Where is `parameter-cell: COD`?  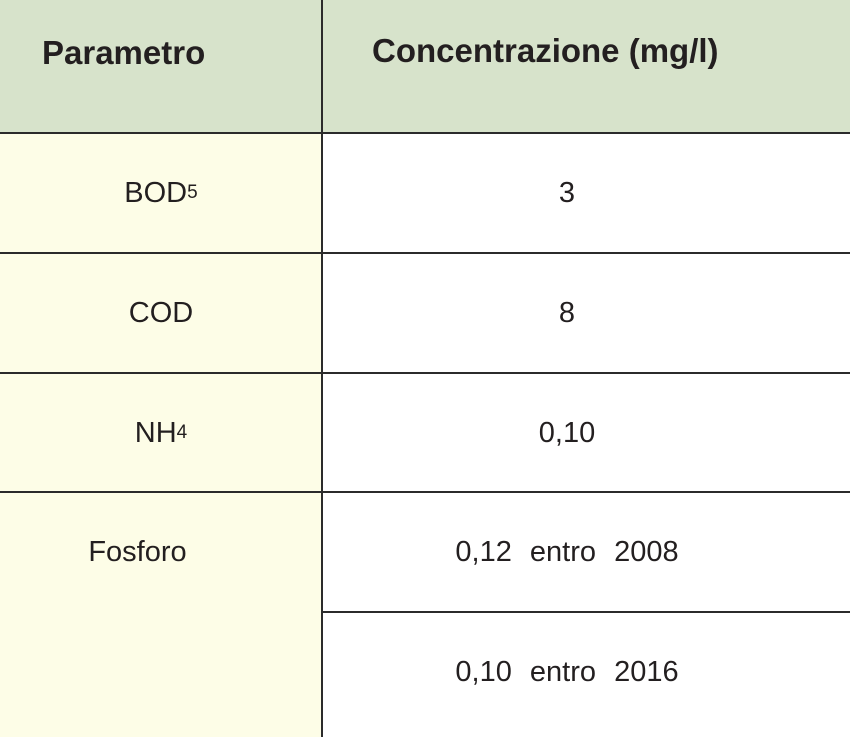 parameter-cell: COD is located at coordinates (161, 313).